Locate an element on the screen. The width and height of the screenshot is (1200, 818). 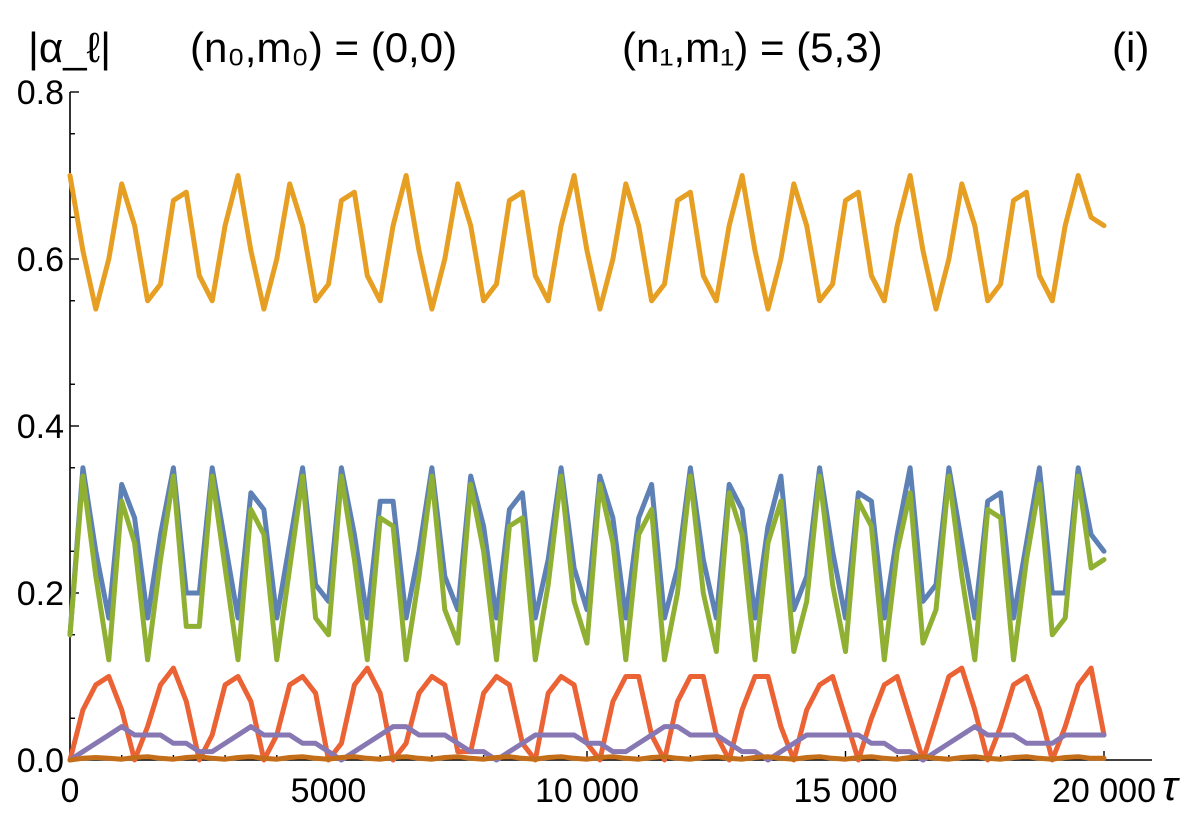
y-ticks: 0.0 0.2 0.4 0.6 0.8 is located at coordinates (48, 427).